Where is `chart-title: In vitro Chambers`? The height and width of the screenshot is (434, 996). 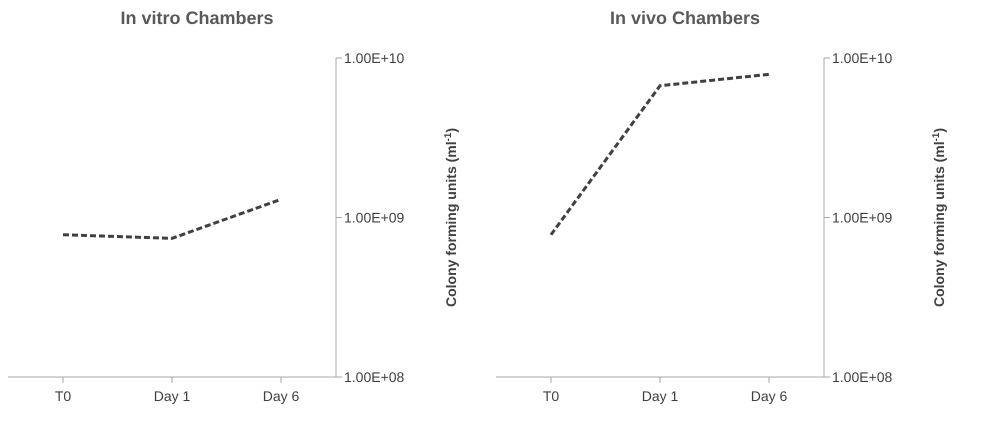 chart-title: In vitro Chambers is located at coordinates (197, 19).